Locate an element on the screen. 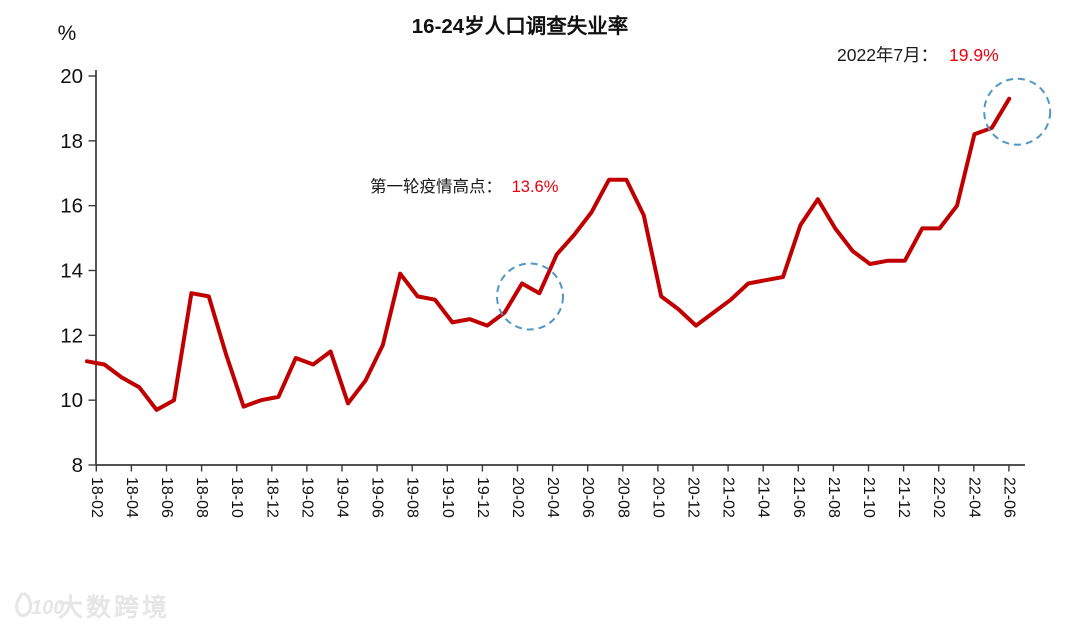 This screenshot has height=625, width=1080. x-axis-tick-label: 20-06 is located at coordinates (587, 497).